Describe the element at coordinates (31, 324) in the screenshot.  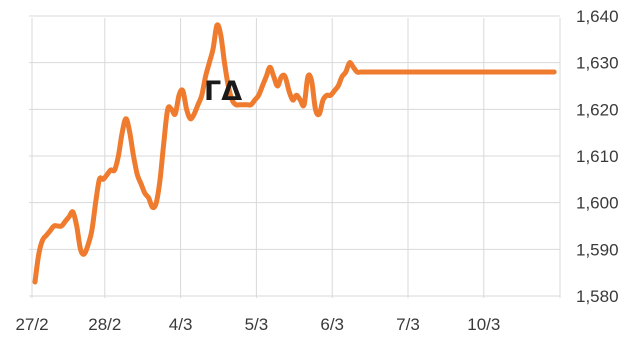
I see `x-tick-label: 27/2` at that location.